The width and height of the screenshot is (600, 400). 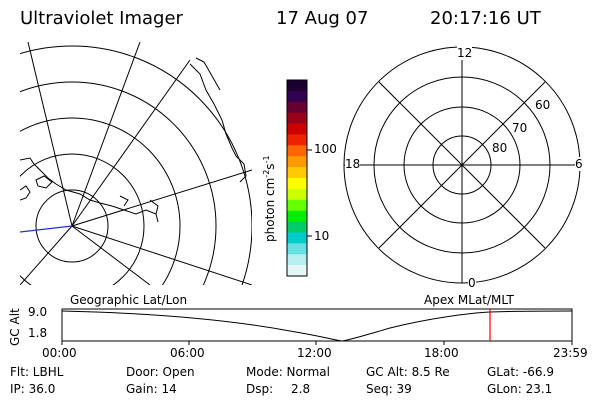 I want to click on colorbar-unit-label: photon cm-2s-1, so click(x=269, y=198).